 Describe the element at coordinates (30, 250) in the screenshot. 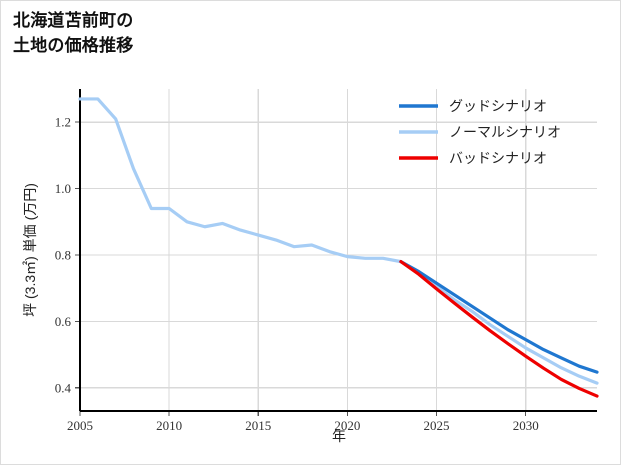

I see `y-axis-title: 坪 (3.3㎡) 単価 (万円)` at that location.